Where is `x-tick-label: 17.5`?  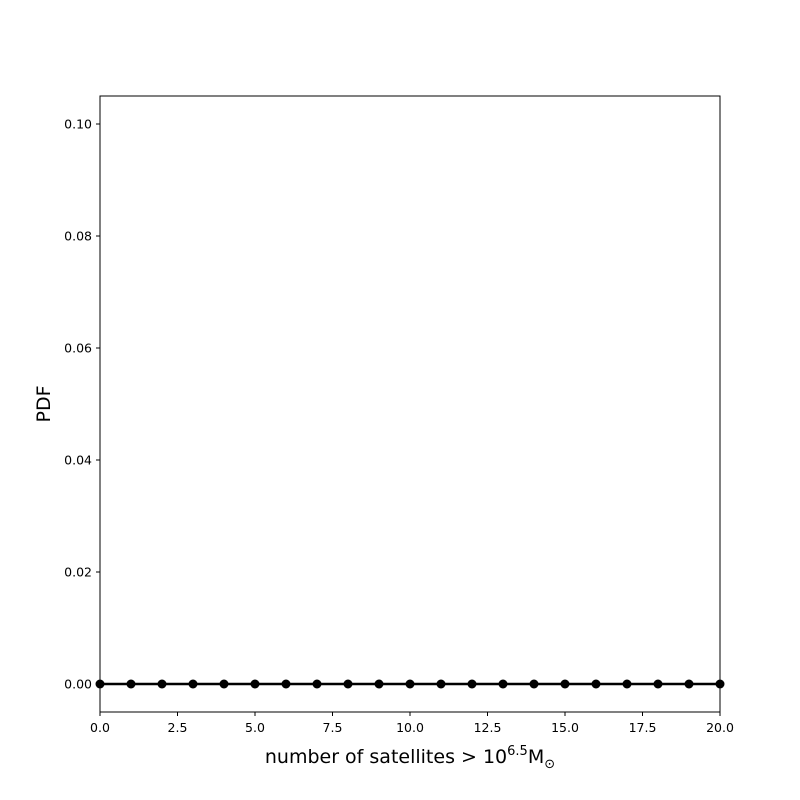 x-tick-label: 17.5 is located at coordinates (643, 727).